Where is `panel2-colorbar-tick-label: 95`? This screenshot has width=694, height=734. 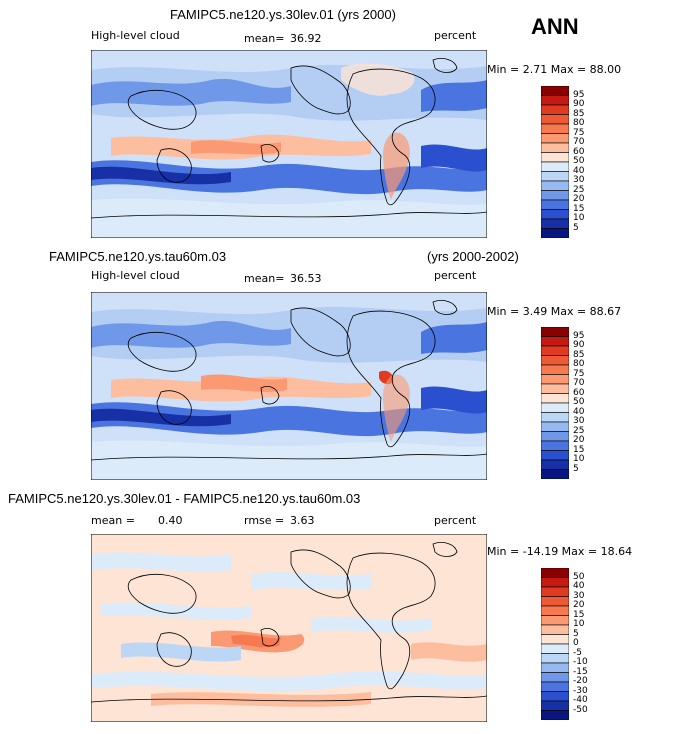
panel2-colorbar-tick-label: 95 is located at coordinates (579, 335).